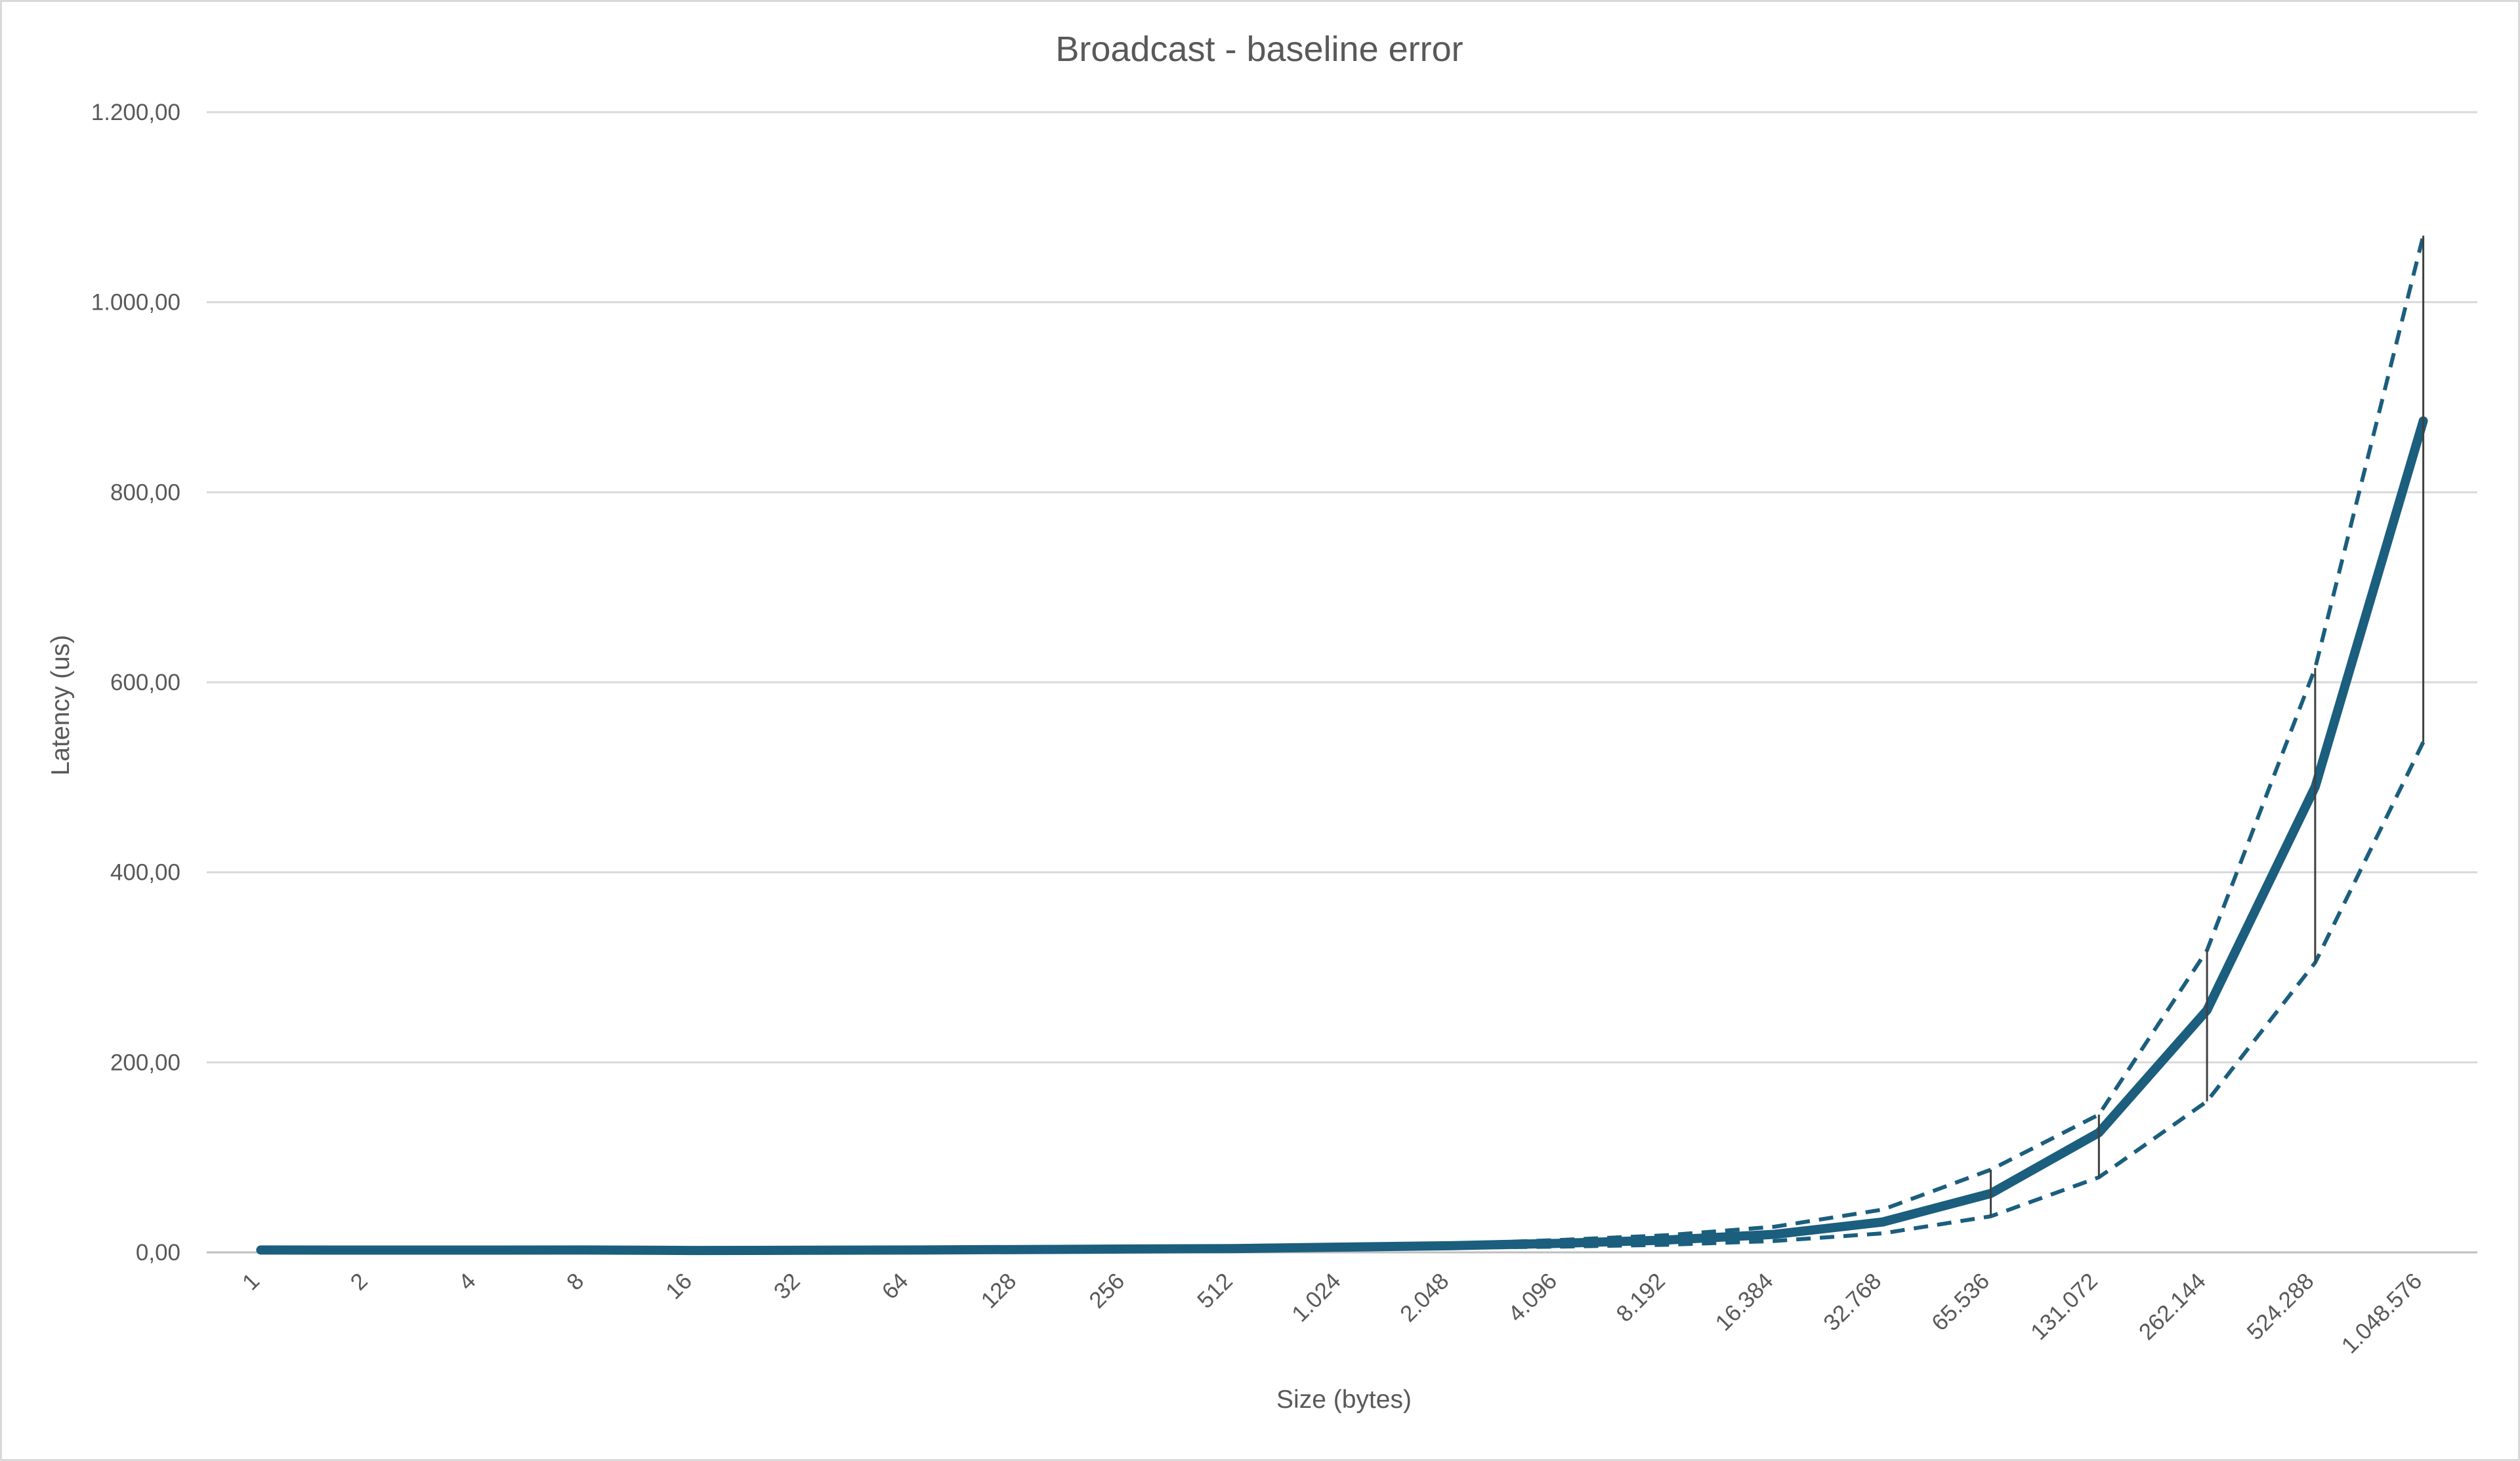  I want to click on y-tick-label: 200,00, so click(145, 1063).